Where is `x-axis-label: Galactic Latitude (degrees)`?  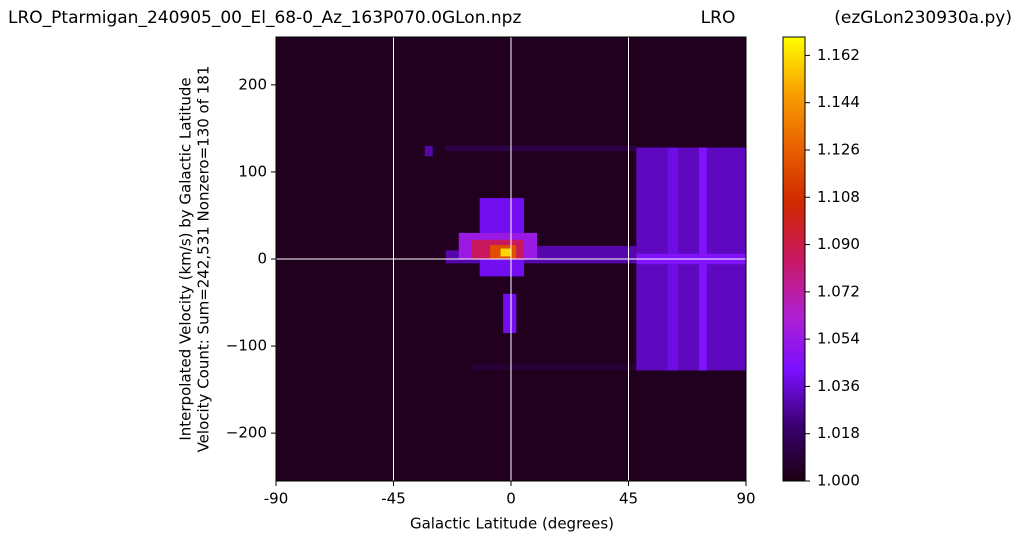
x-axis-label: Galactic Latitude (degrees) is located at coordinates (512, 524).